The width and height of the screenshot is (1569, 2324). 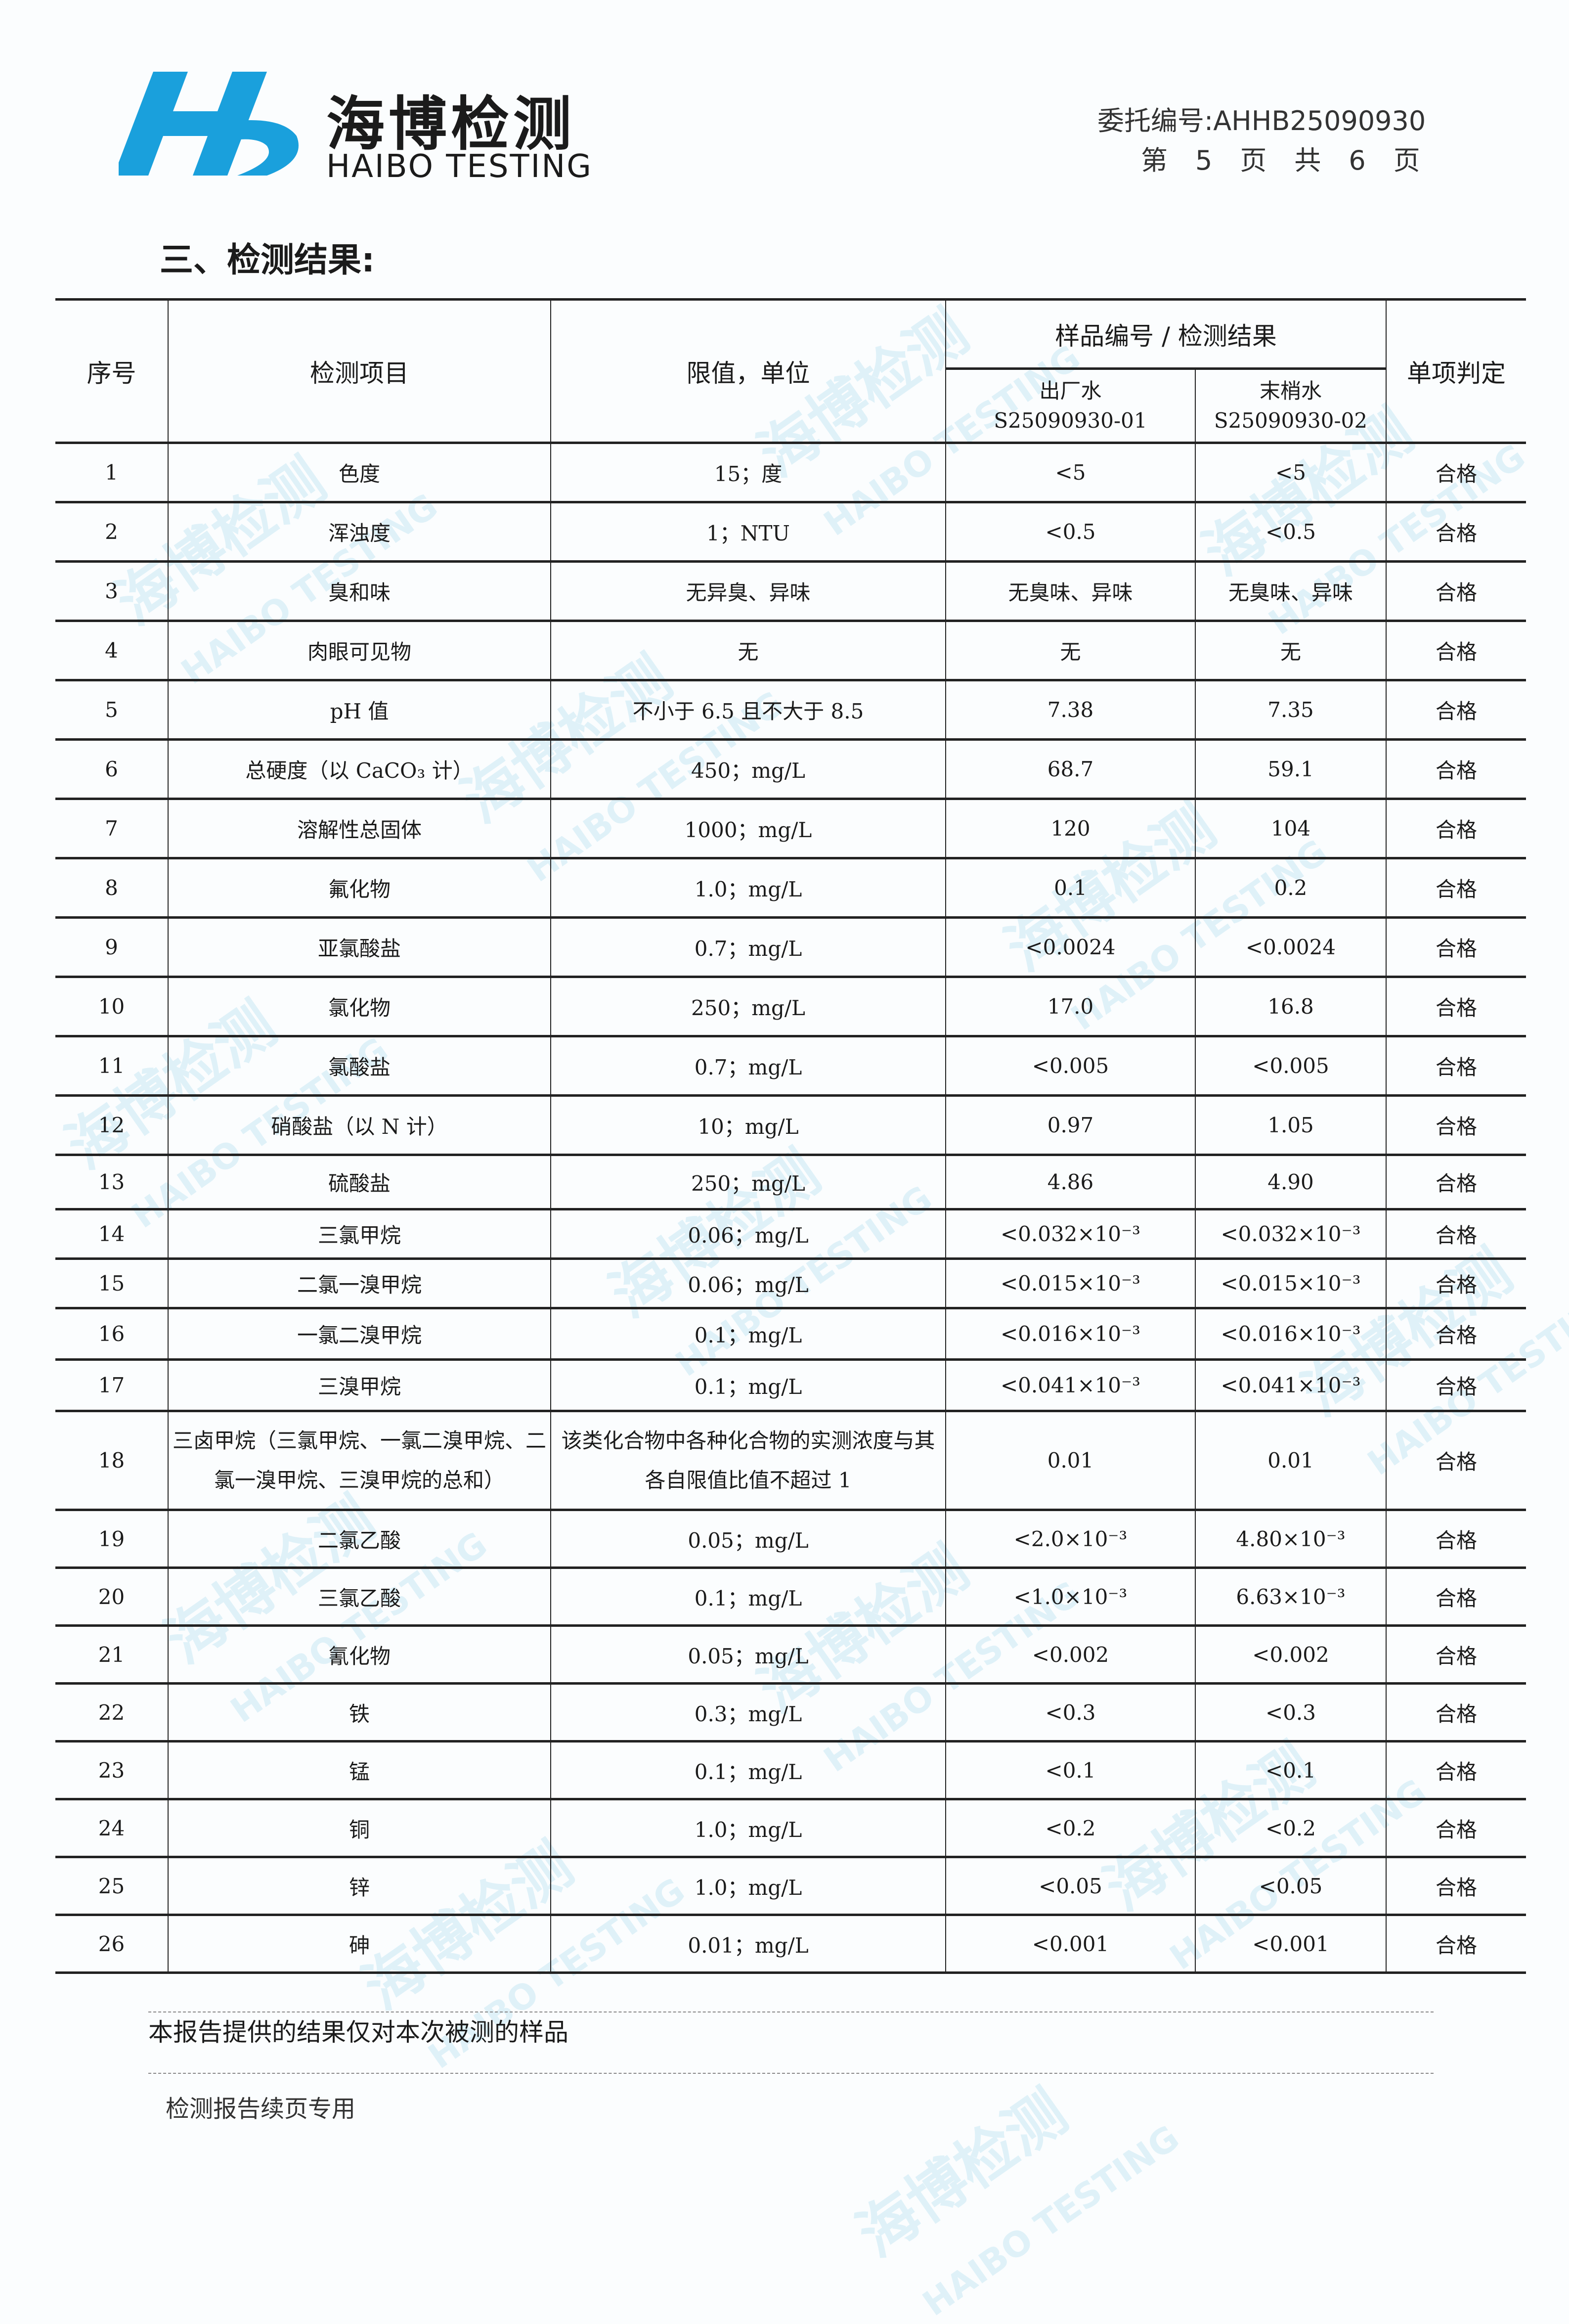 What do you see at coordinates (112, 473) in the screenshot?
I see `row-number: 1` at bounding box center [112, 473].